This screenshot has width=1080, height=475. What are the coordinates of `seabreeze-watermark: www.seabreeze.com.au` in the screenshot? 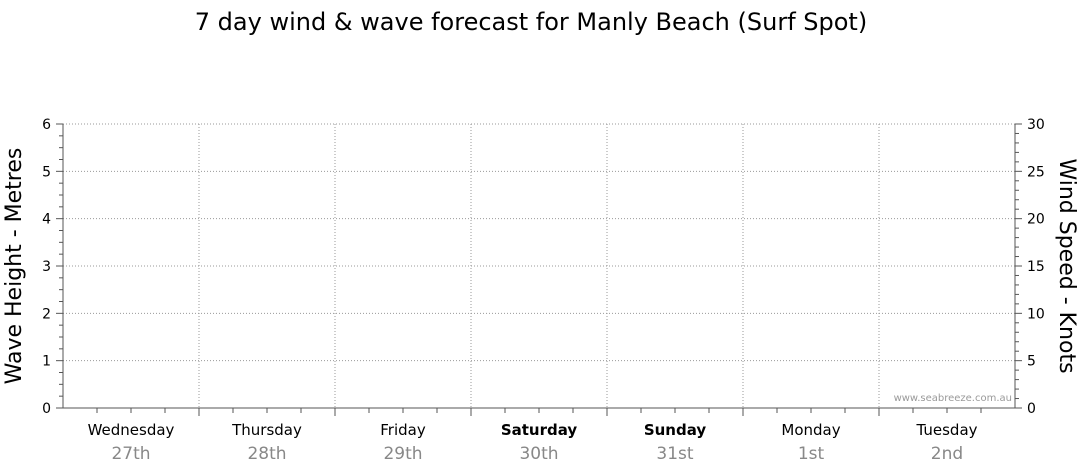 It's located at (953, 398).